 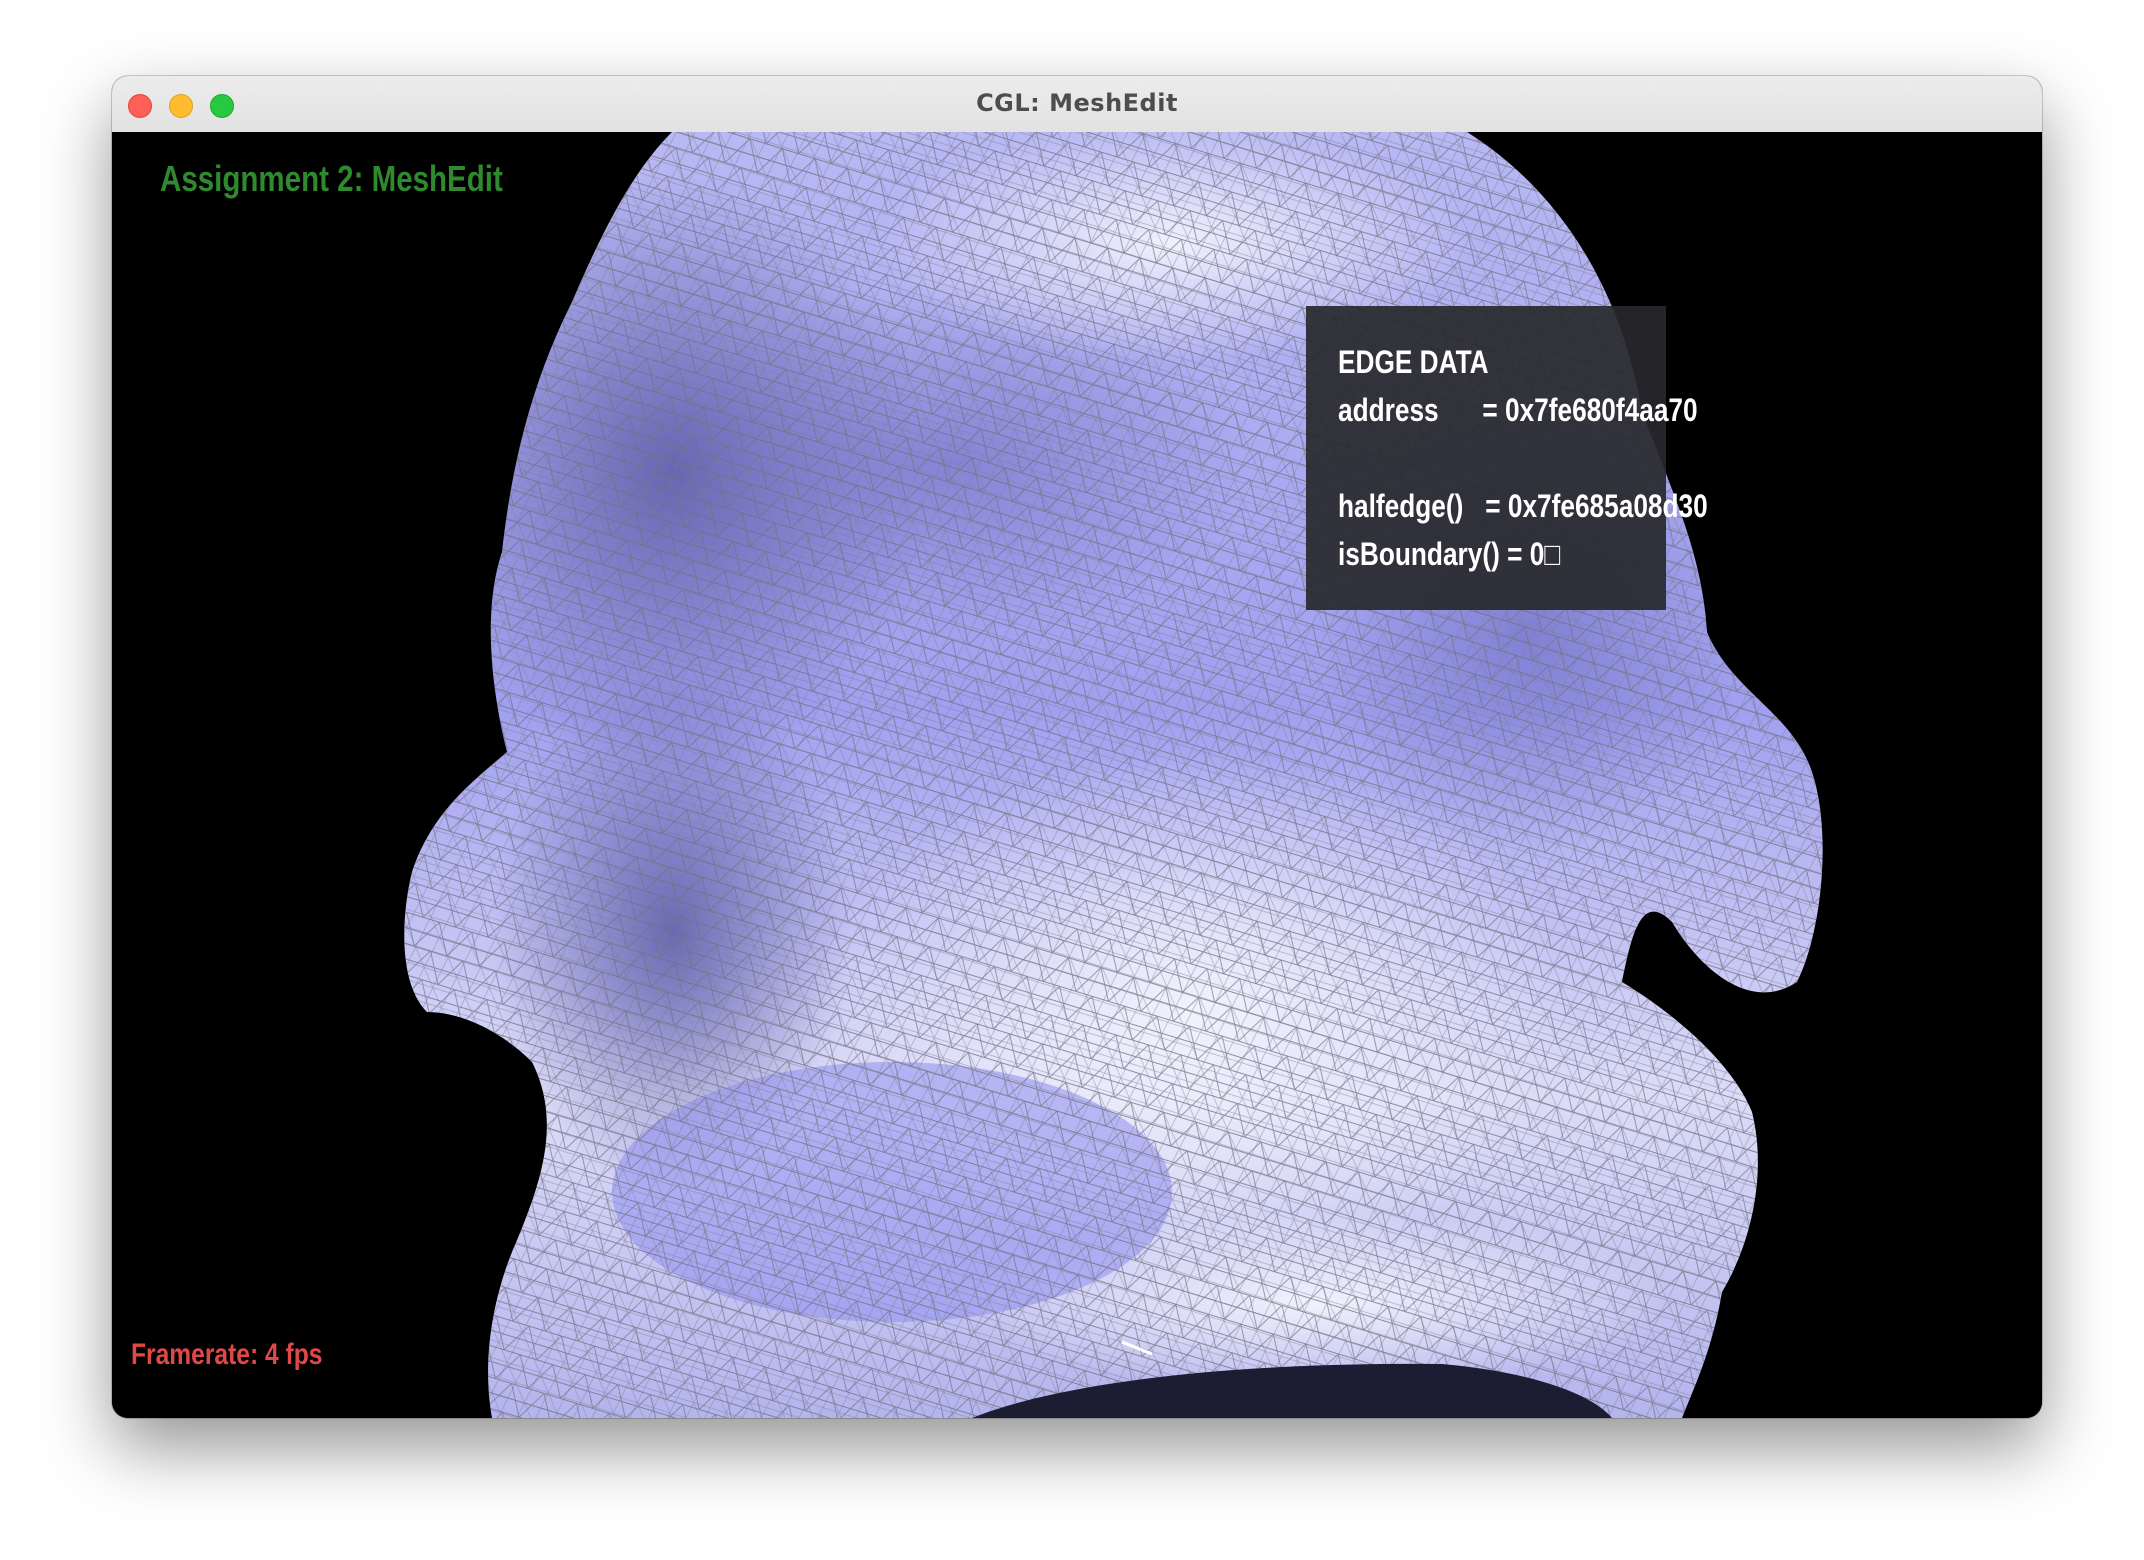 I want to click on close-button, so click(x=140, y=106).